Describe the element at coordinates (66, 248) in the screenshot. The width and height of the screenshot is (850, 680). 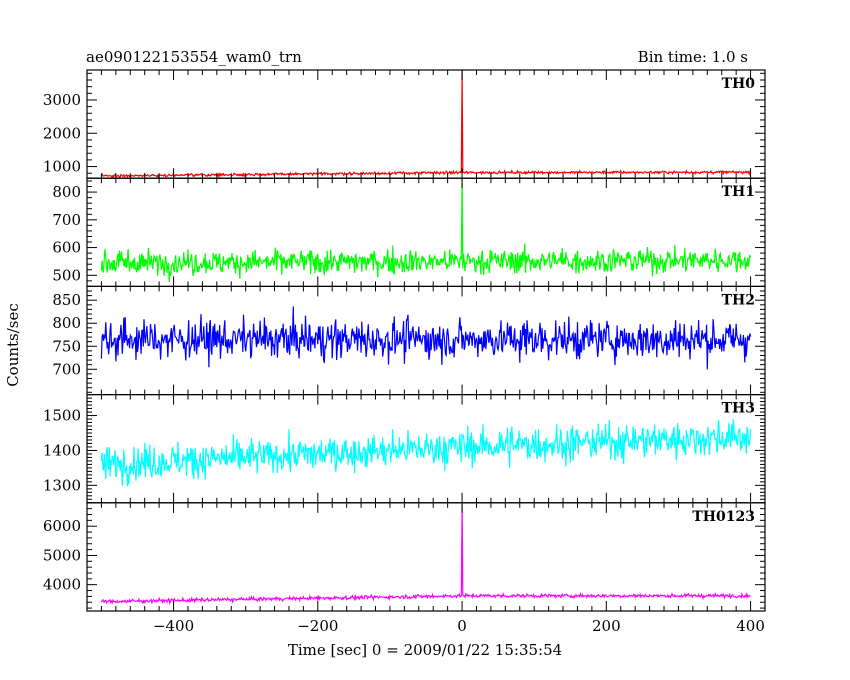
I see `y-tick-label-th1: 600` at that location.